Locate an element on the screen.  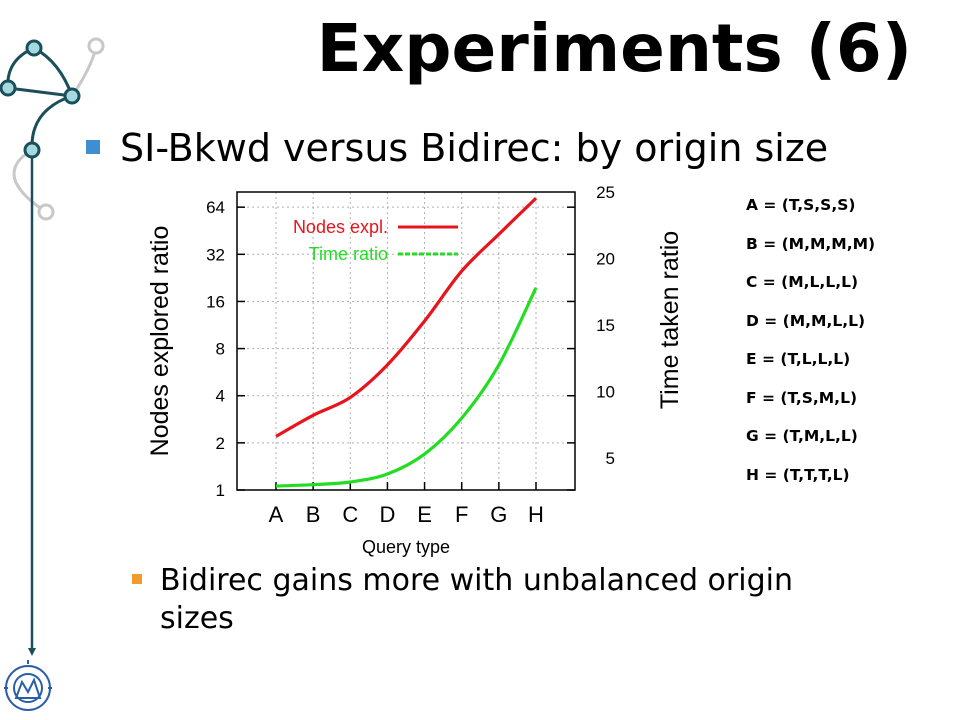
slide-title: Experiments (6) is located at coordinates (614, 48).